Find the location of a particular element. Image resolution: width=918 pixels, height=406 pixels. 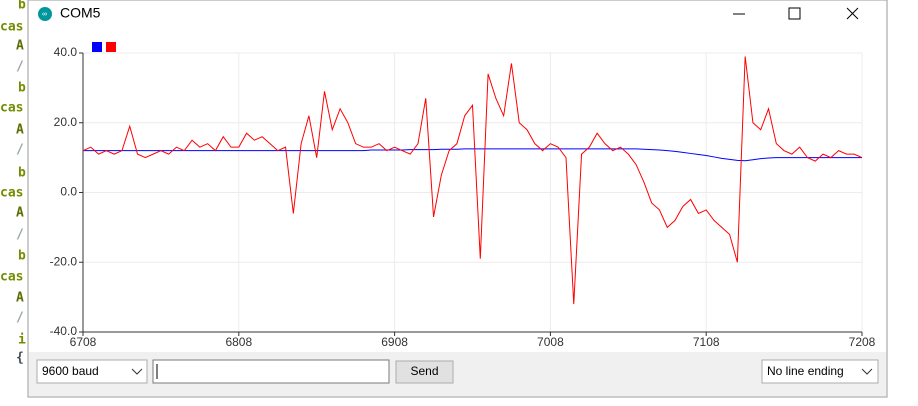

app-icon is located at coordinates (45, 14).